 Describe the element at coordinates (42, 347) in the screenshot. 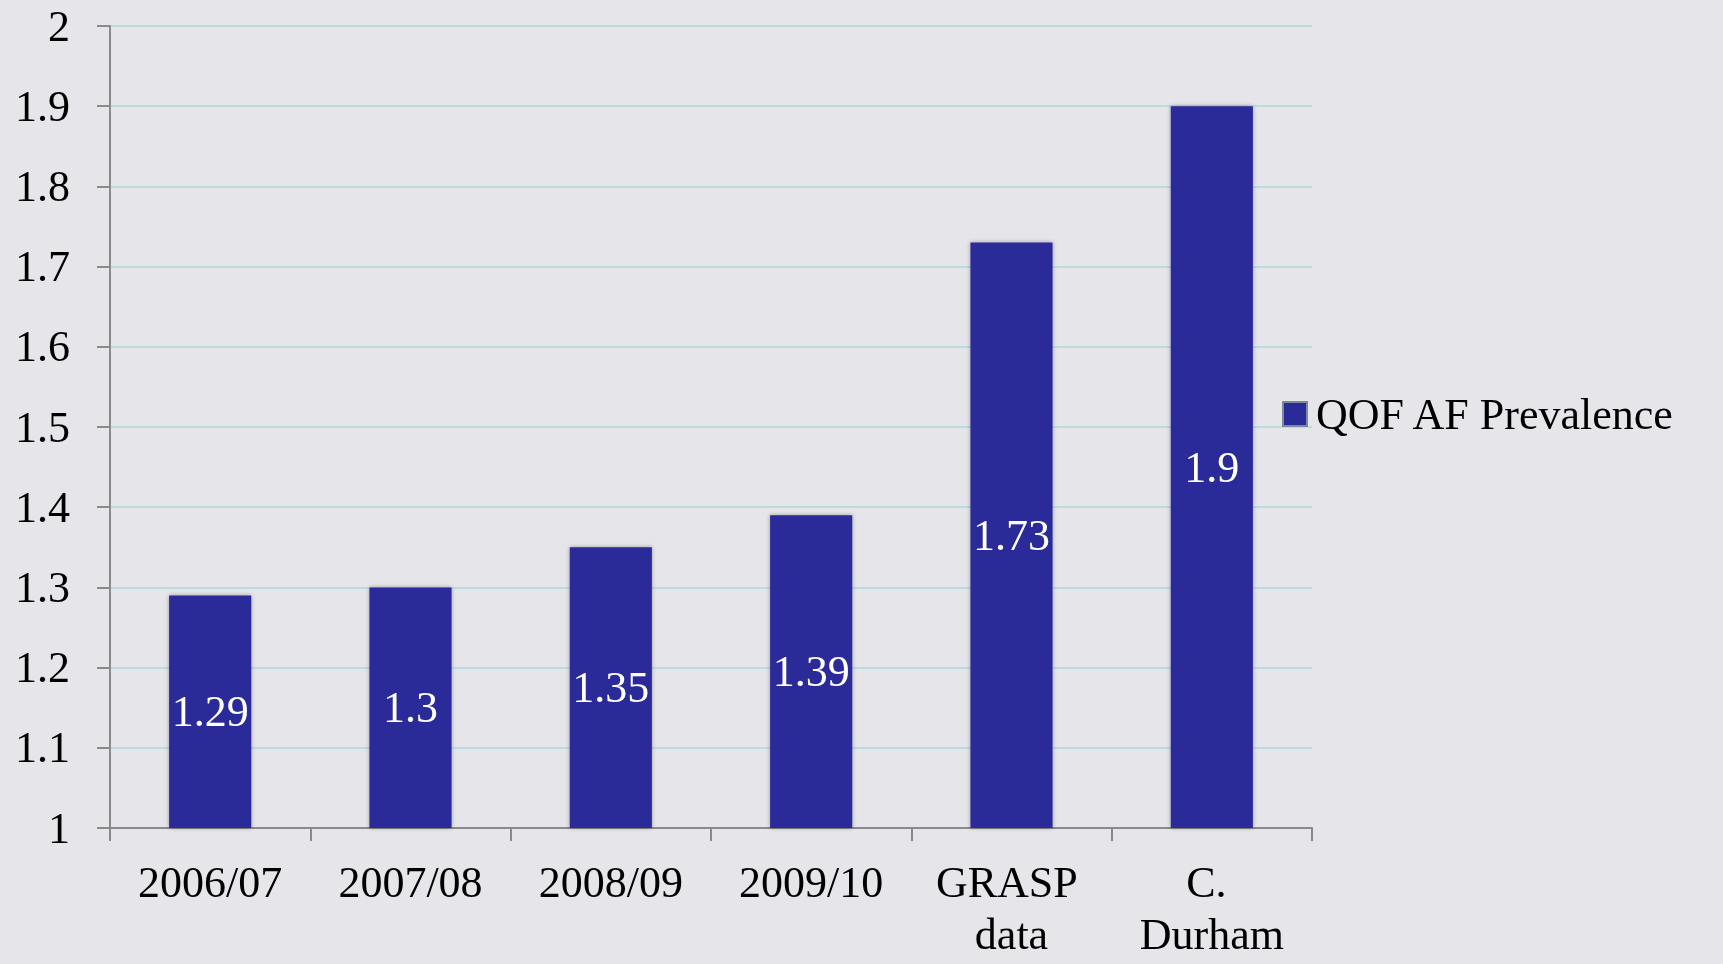

I see `y-tick-label: 1.6` at that location.